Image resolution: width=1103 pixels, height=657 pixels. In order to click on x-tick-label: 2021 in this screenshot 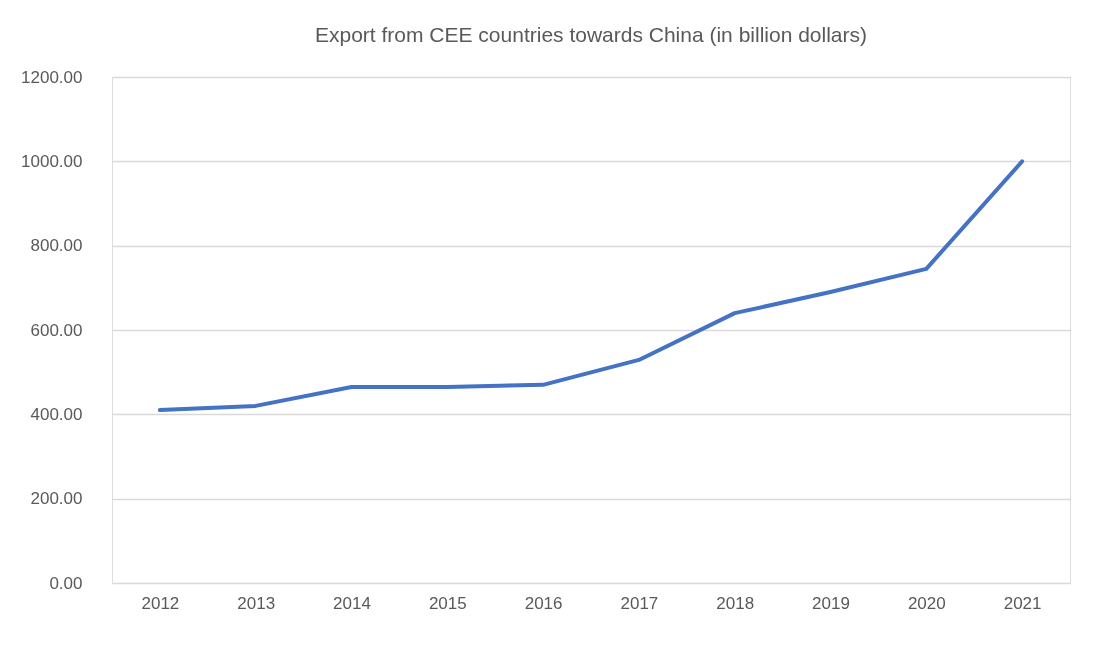, I will do `click(1022, 603)`.